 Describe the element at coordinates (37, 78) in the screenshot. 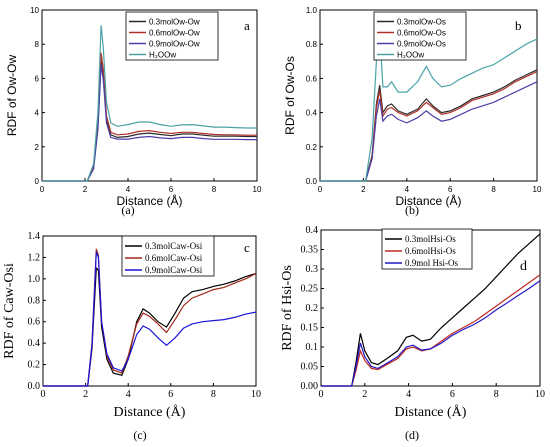

I see `y-tick-label: 6` at that location.